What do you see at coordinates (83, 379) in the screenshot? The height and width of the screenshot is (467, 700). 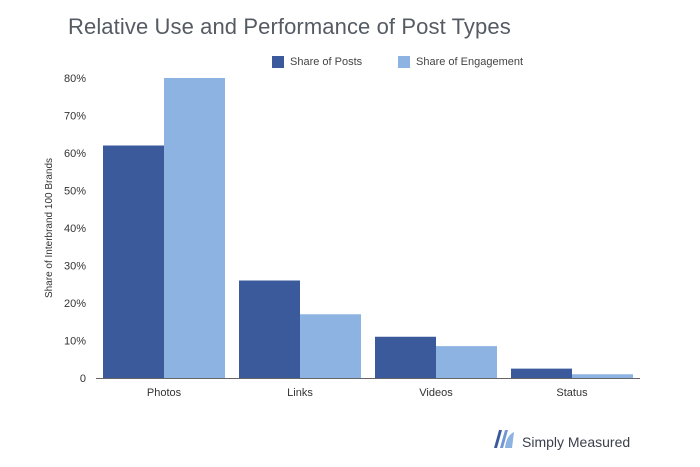 I see `y-tick-label: 0` at bounding box center [83, 379].